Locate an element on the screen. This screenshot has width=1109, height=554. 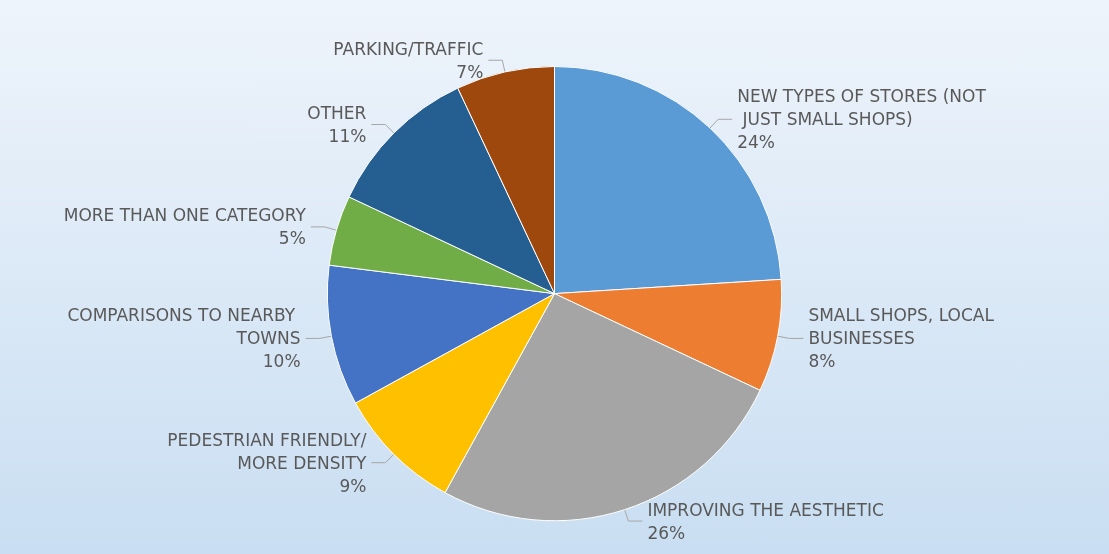
data-label: 24% is located at coordinates (756, 142).